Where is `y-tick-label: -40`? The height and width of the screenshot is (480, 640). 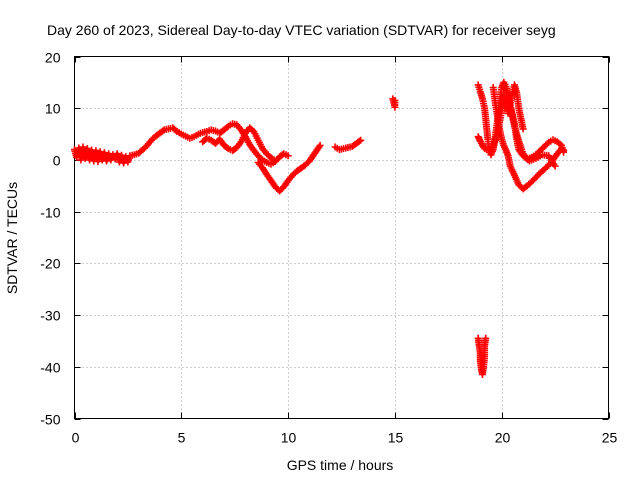
y-tick-label: -40 is located at coordinates (50, 368).